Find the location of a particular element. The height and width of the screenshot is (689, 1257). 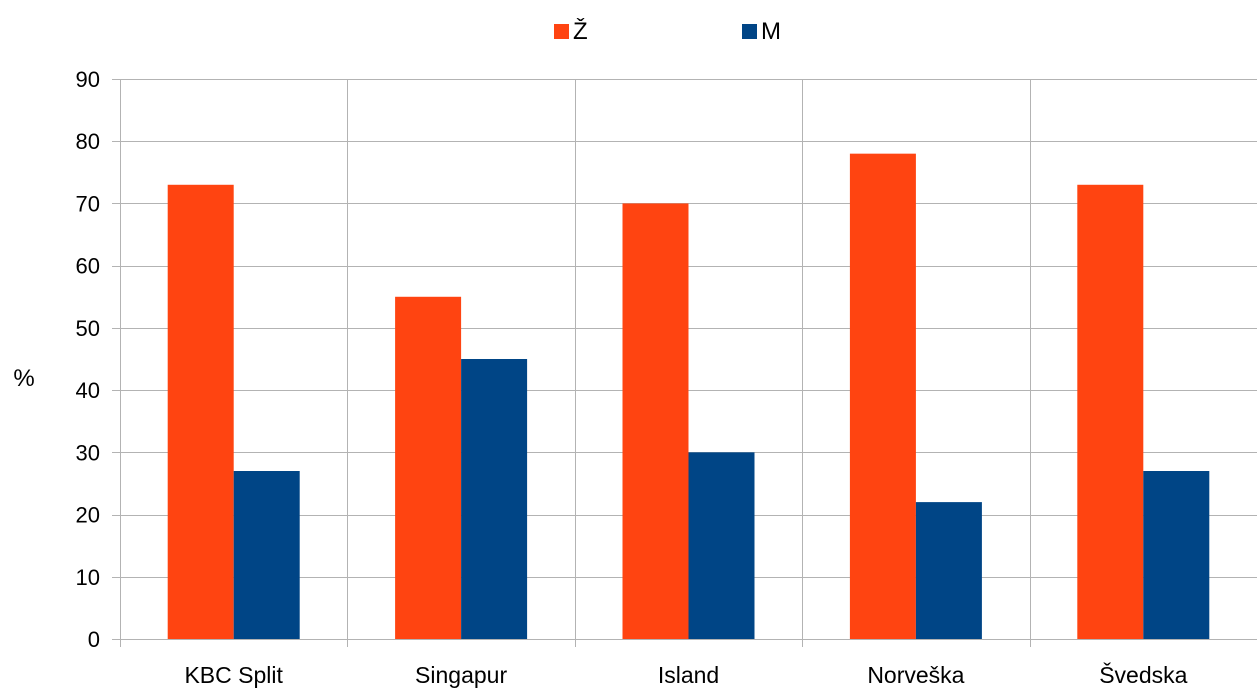

y-tick-label: 0 is located at coordinates (94, 639).